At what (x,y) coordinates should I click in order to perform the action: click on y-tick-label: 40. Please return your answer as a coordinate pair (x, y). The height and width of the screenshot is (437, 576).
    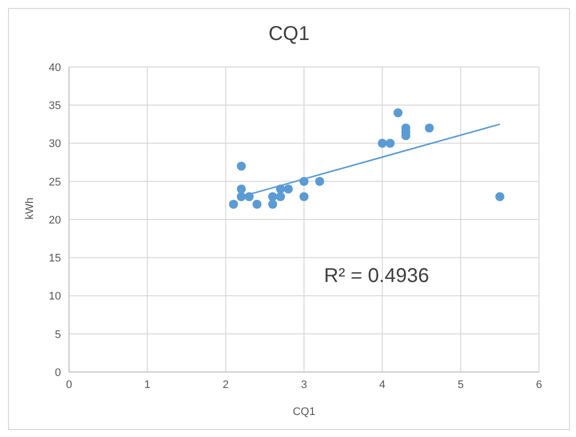
    Looking at the image, I should click on (54, 68).